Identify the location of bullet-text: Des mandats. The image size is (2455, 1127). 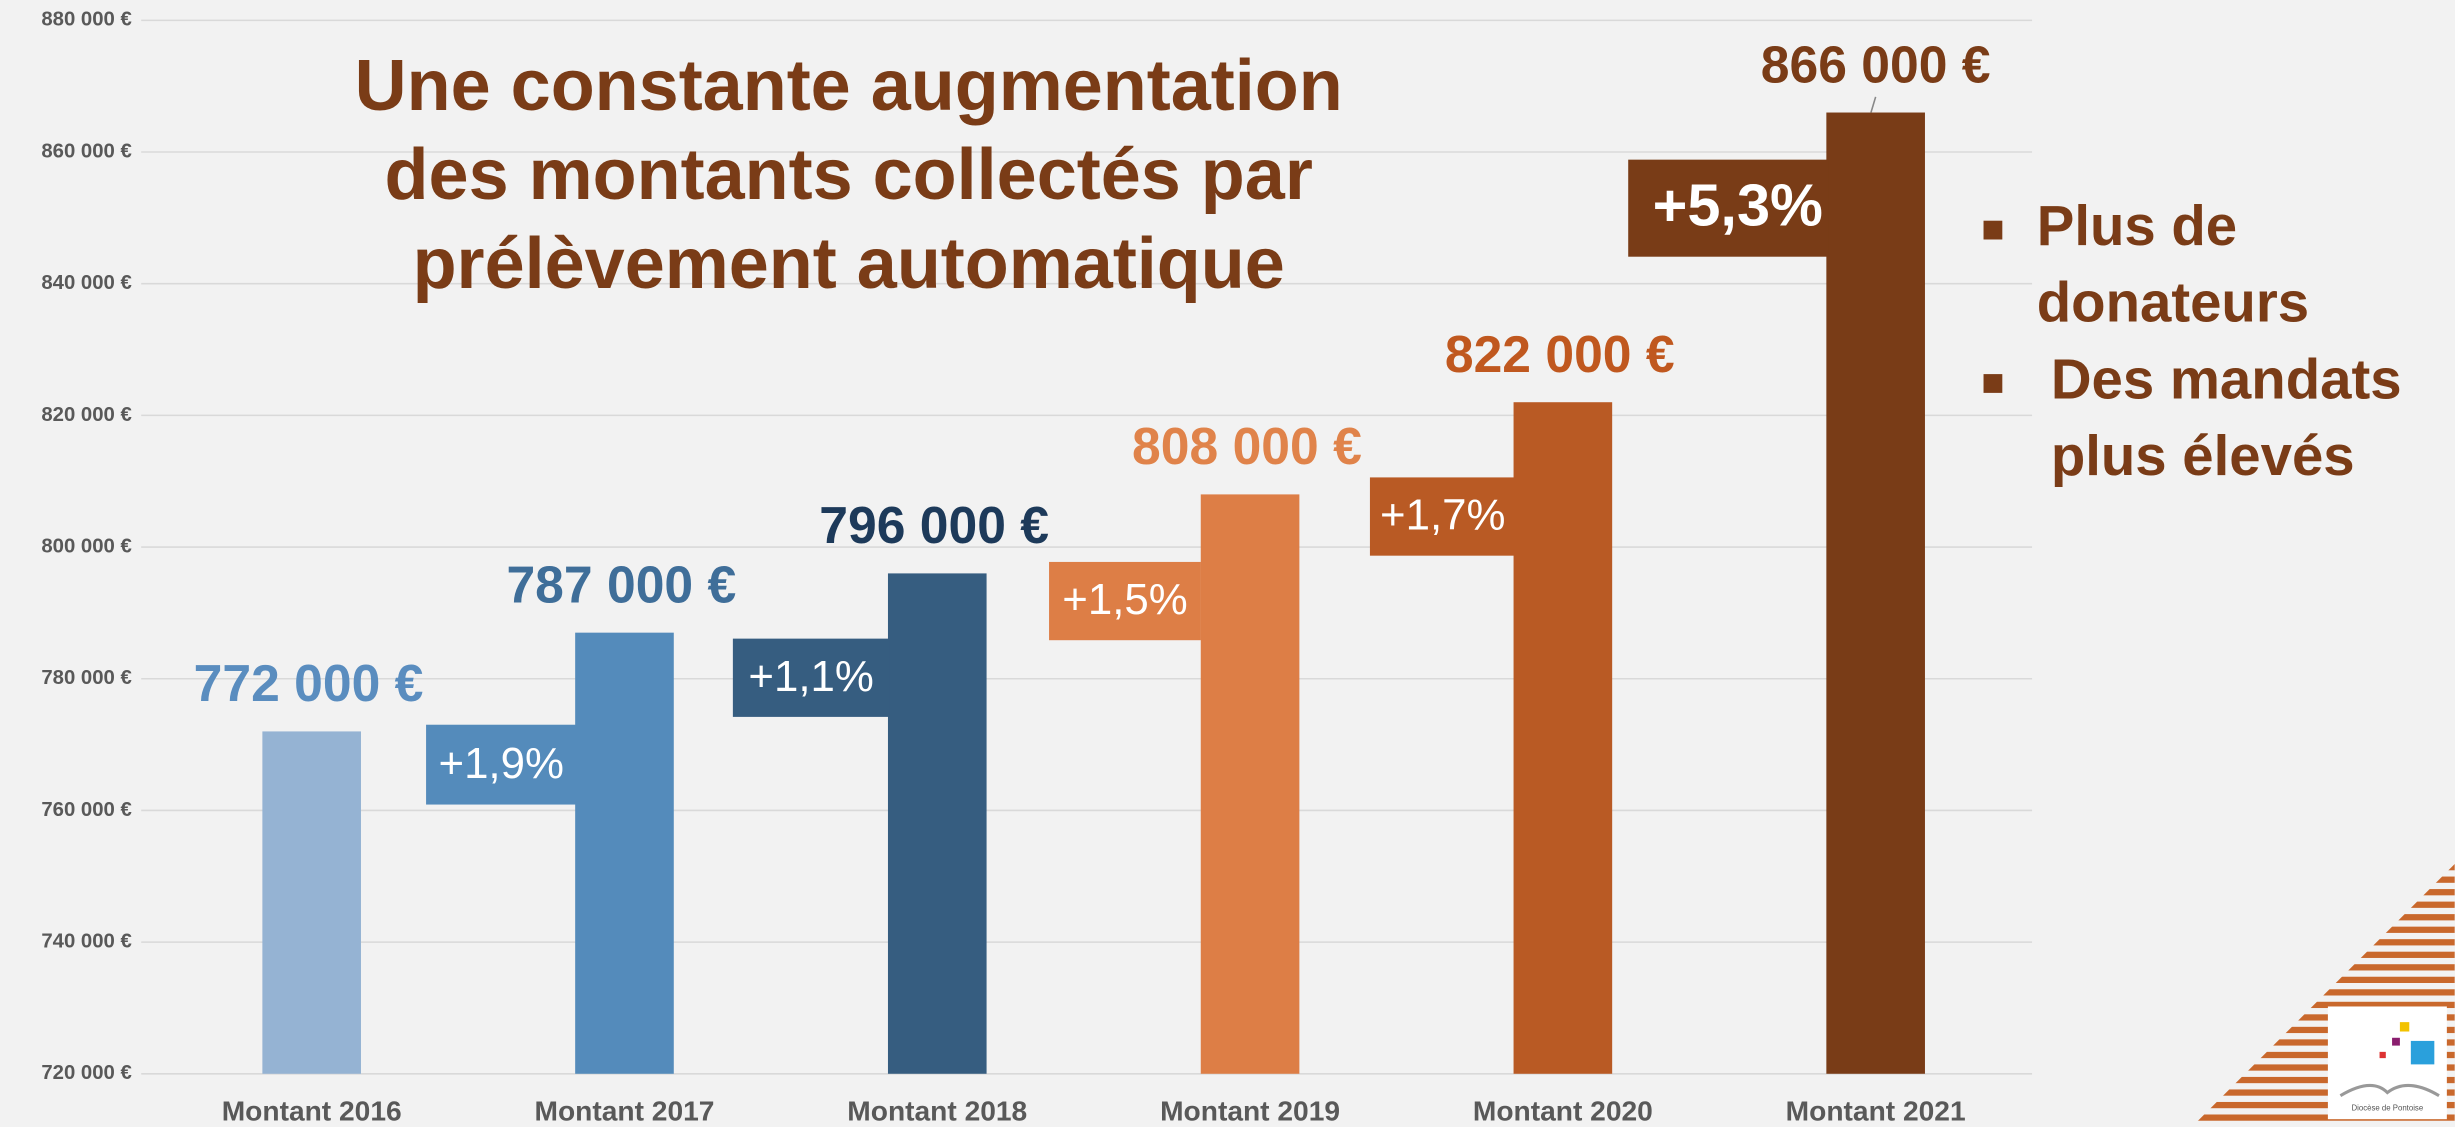
(2226, 378).